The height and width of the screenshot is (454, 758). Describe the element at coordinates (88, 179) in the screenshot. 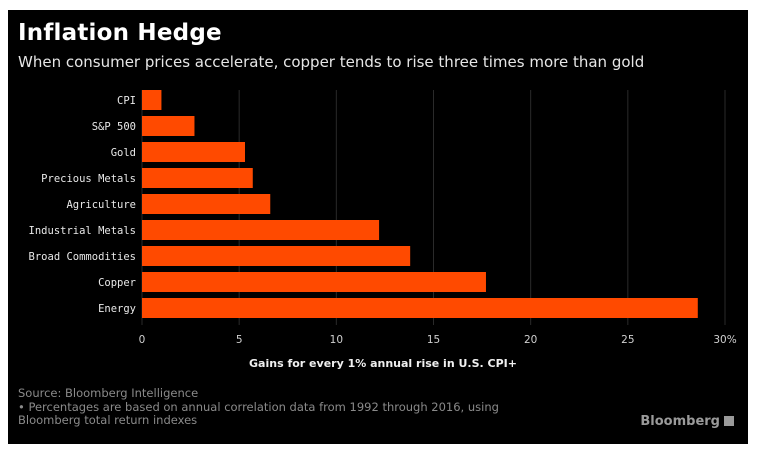

I see `category-label: Precious Metals` at that location.